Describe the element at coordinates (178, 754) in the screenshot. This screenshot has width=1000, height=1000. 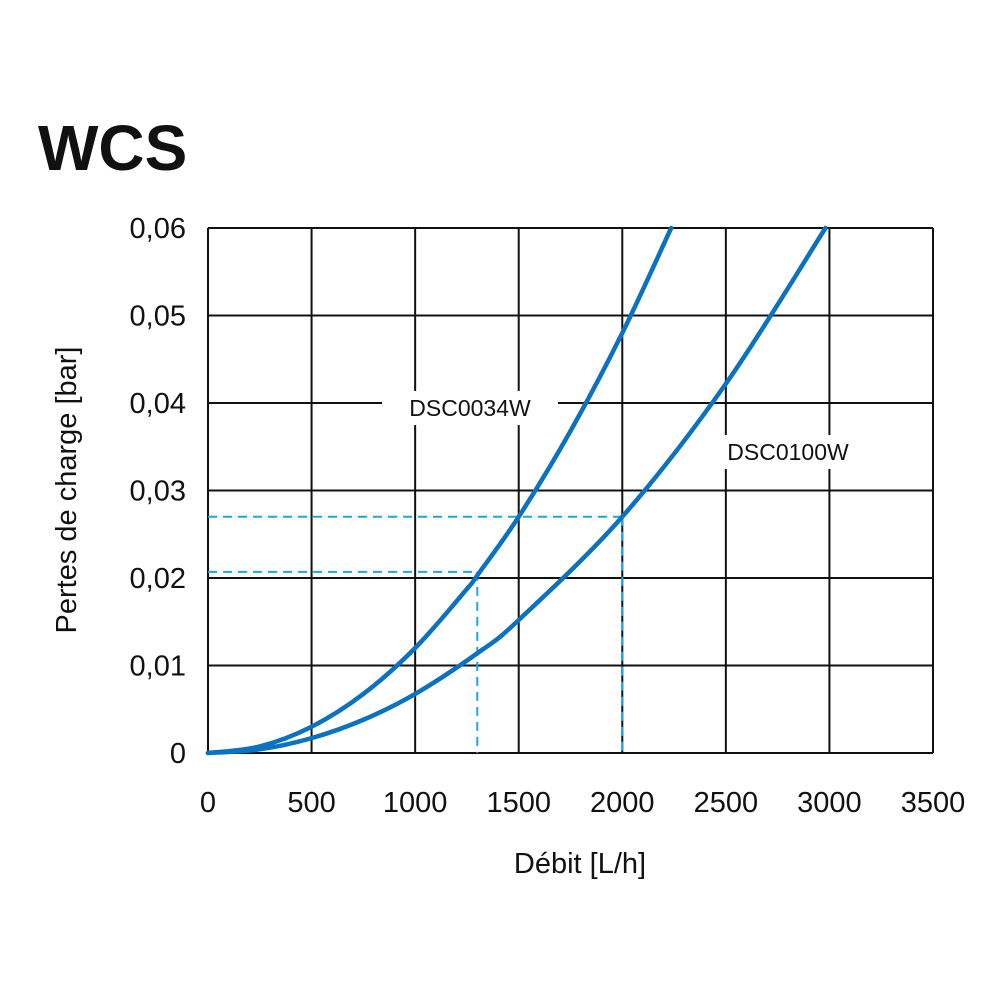
I see `y-tick-label: 0` at that location.